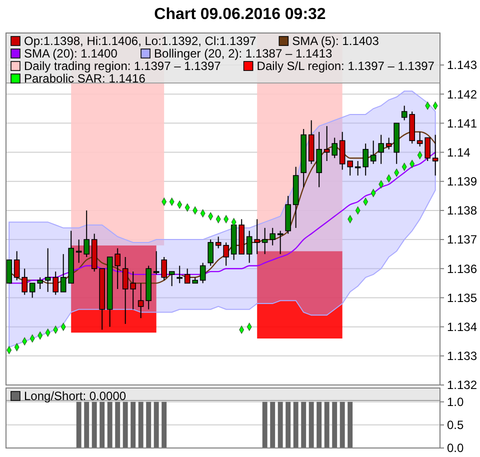 This screenshot has width=480, height=457. Describe the element at coordinates (462, 211) in the screenshot. I see `y-tick-label: 1.138` at that location.